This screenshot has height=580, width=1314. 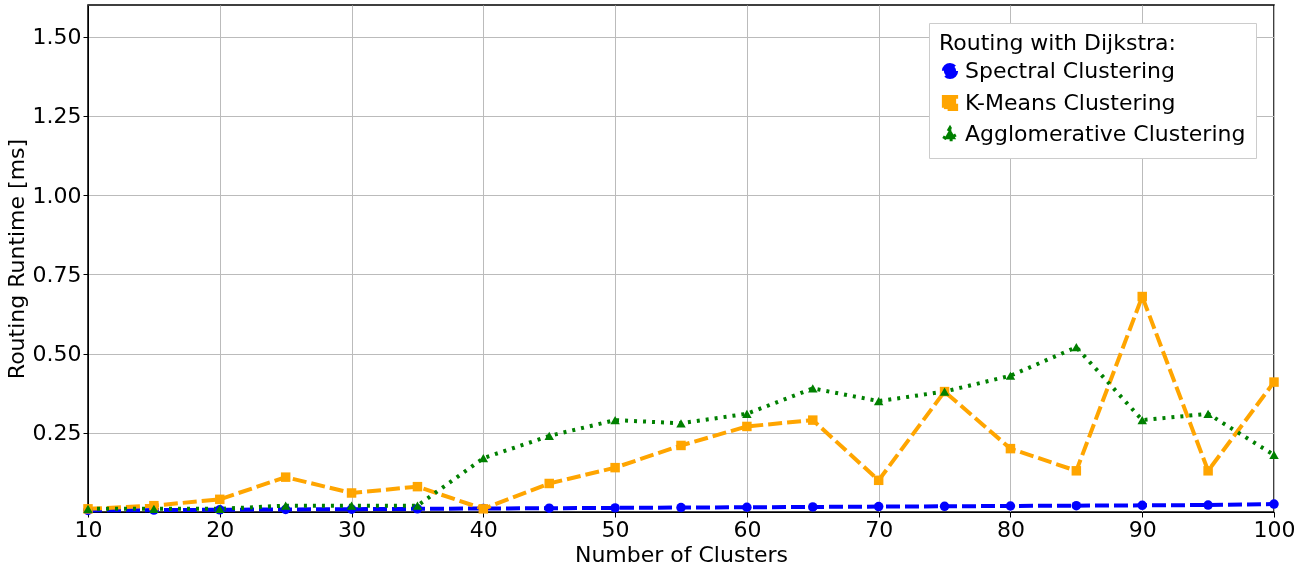 What do you see at coordinates (1057, 42) in the screenshot?
I see `legend-title: Routing with Dijkstra:` at bounding box center [1057, 42].